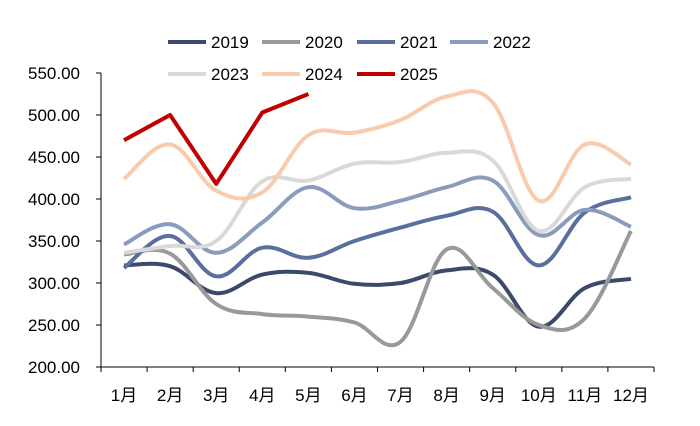  Describe the element at coordinates (208, 42) in the screenshot. I see `legend-item-2019: 2019` at that location.